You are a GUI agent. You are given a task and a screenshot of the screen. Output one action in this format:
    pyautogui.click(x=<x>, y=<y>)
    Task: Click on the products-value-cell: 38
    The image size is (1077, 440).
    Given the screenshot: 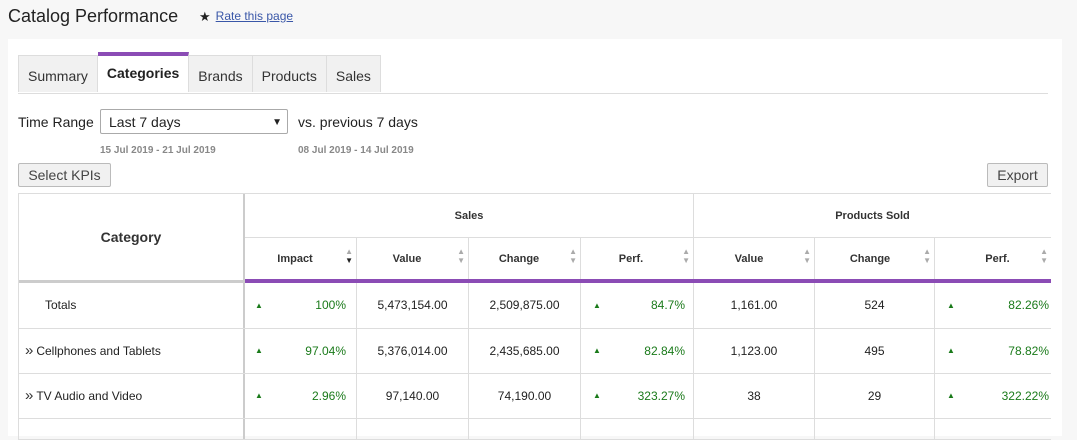 What is the action you would take?
    pyautogui.click(x=754, y=396)
    